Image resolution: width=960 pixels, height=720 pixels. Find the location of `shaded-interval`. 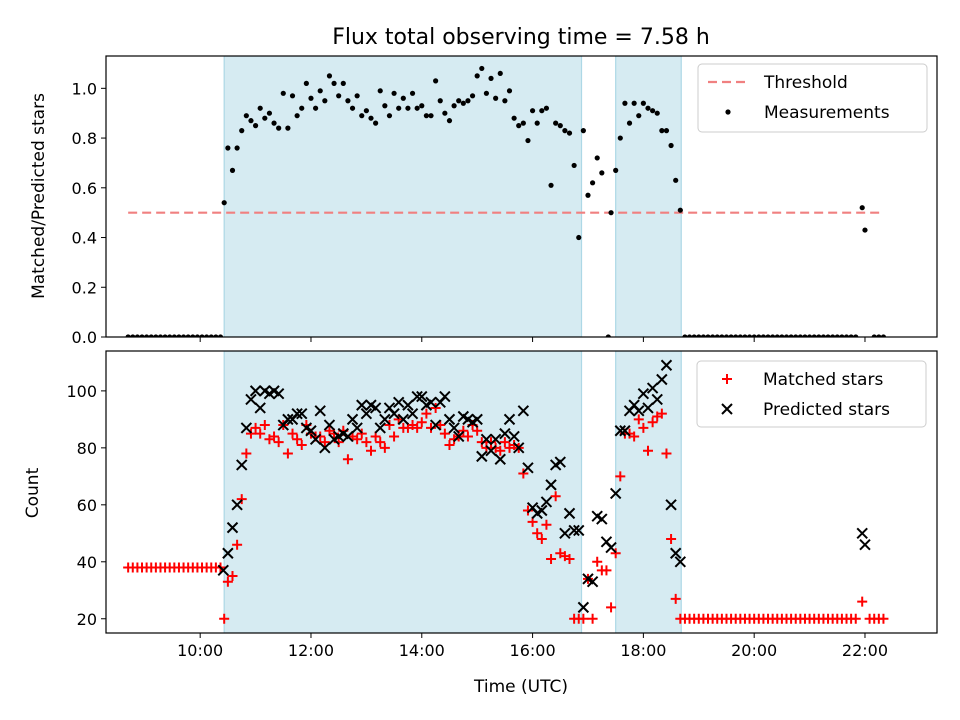

shaded-interval is located at coordinates (403, 196).